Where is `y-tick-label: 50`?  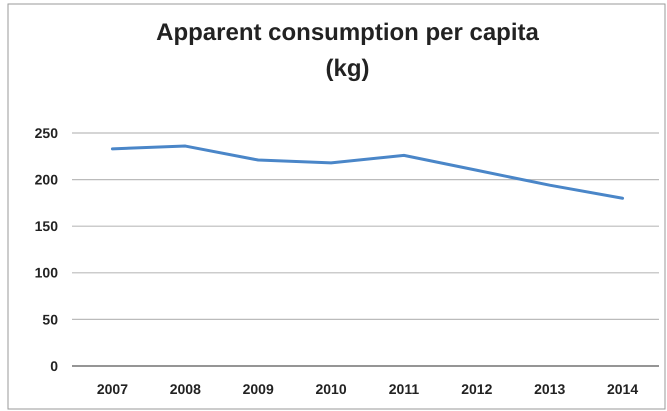
y-tick-label: 50 is located at coordinates (50, 319).